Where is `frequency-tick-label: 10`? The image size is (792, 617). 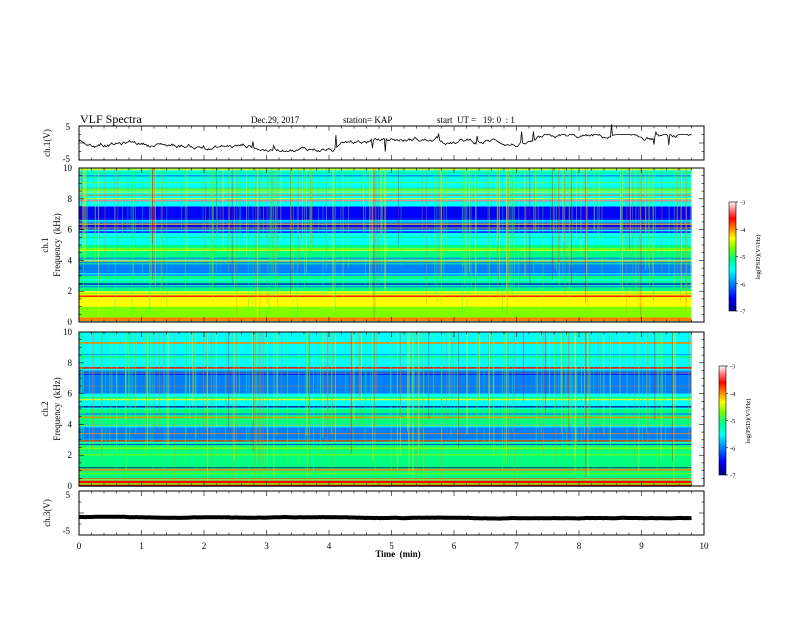 frequency-tick-label: 10 is located at coordinates (68, 332).